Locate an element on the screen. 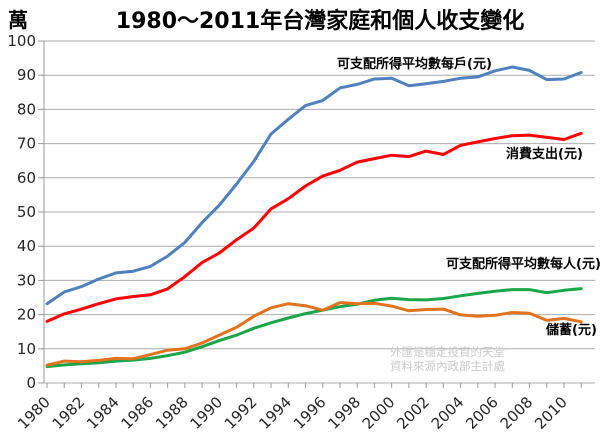 The image size is (600, 441). y-tick-label-0: 0 is located at coordinates (31, 383).